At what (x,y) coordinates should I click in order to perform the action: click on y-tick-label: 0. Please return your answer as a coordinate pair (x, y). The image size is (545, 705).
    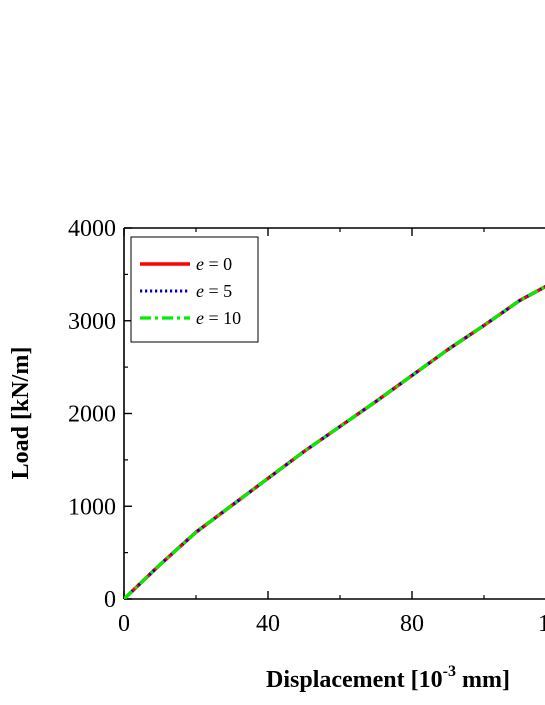
    Looking at the image, I should click on (110, 600).